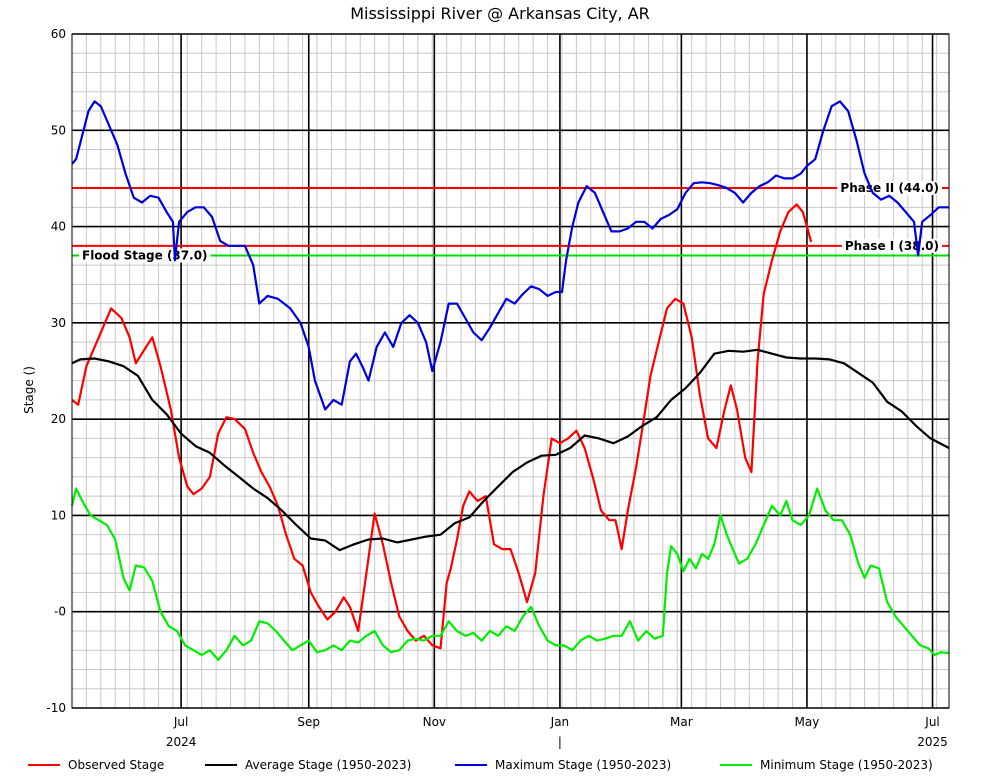  I want to click on x-tick-year-label: |, so click(560, 742).